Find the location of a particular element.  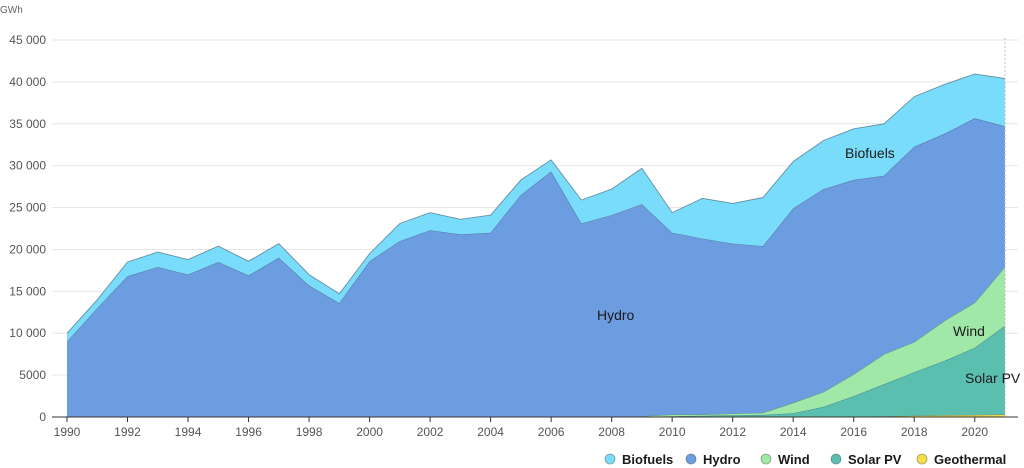

legend-label-solar-pv: Solar PV is located at coordinates (875, 459).